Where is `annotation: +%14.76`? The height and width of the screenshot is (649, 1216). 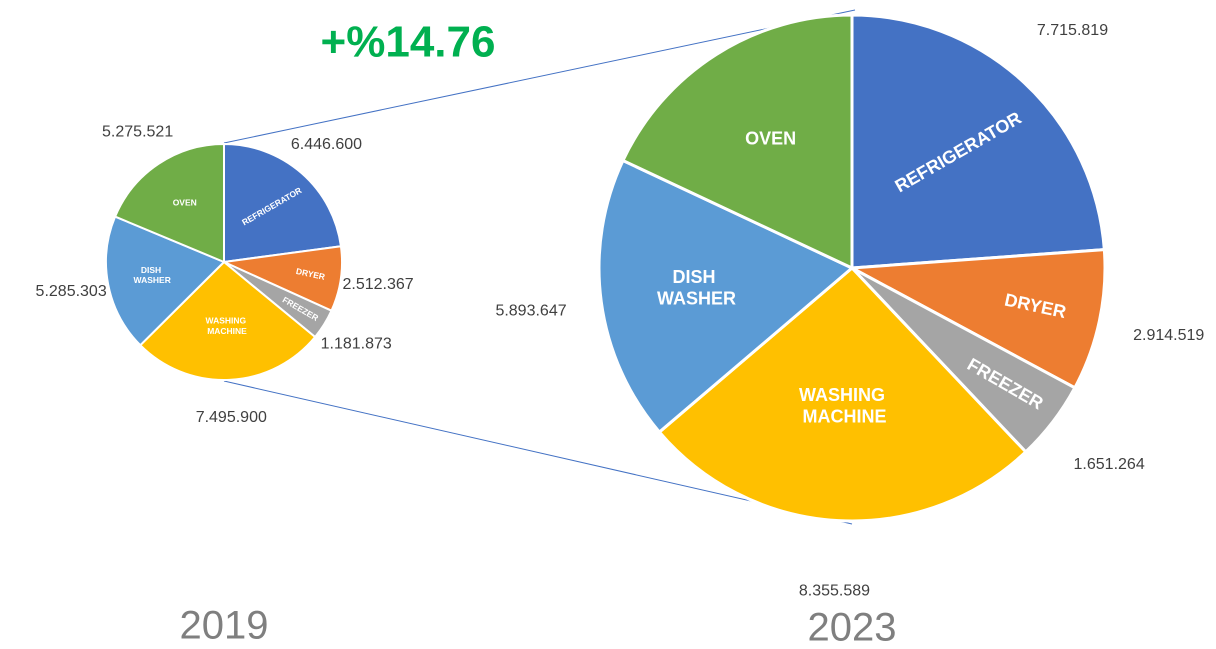
annotation: +%14.76 is located at coordinates (408, 42).